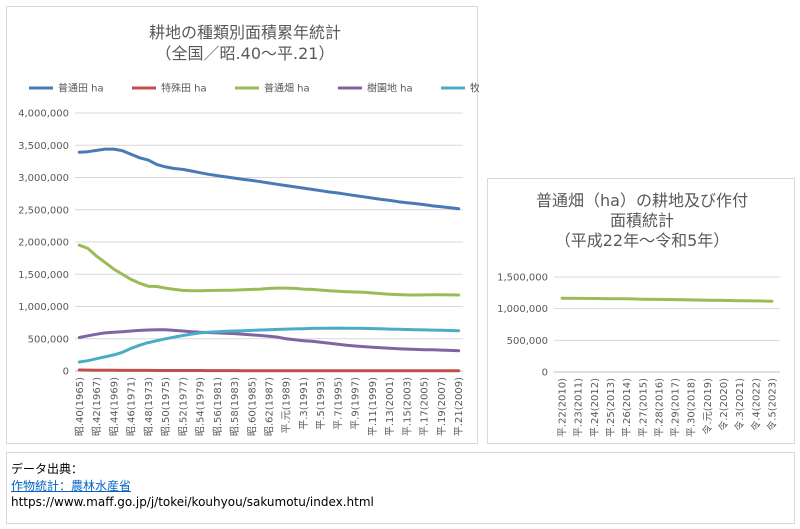 The height and width of the screenshot is (529, 800). I want to click on x-tick-label: 平.元(1989), so click(287, 405).